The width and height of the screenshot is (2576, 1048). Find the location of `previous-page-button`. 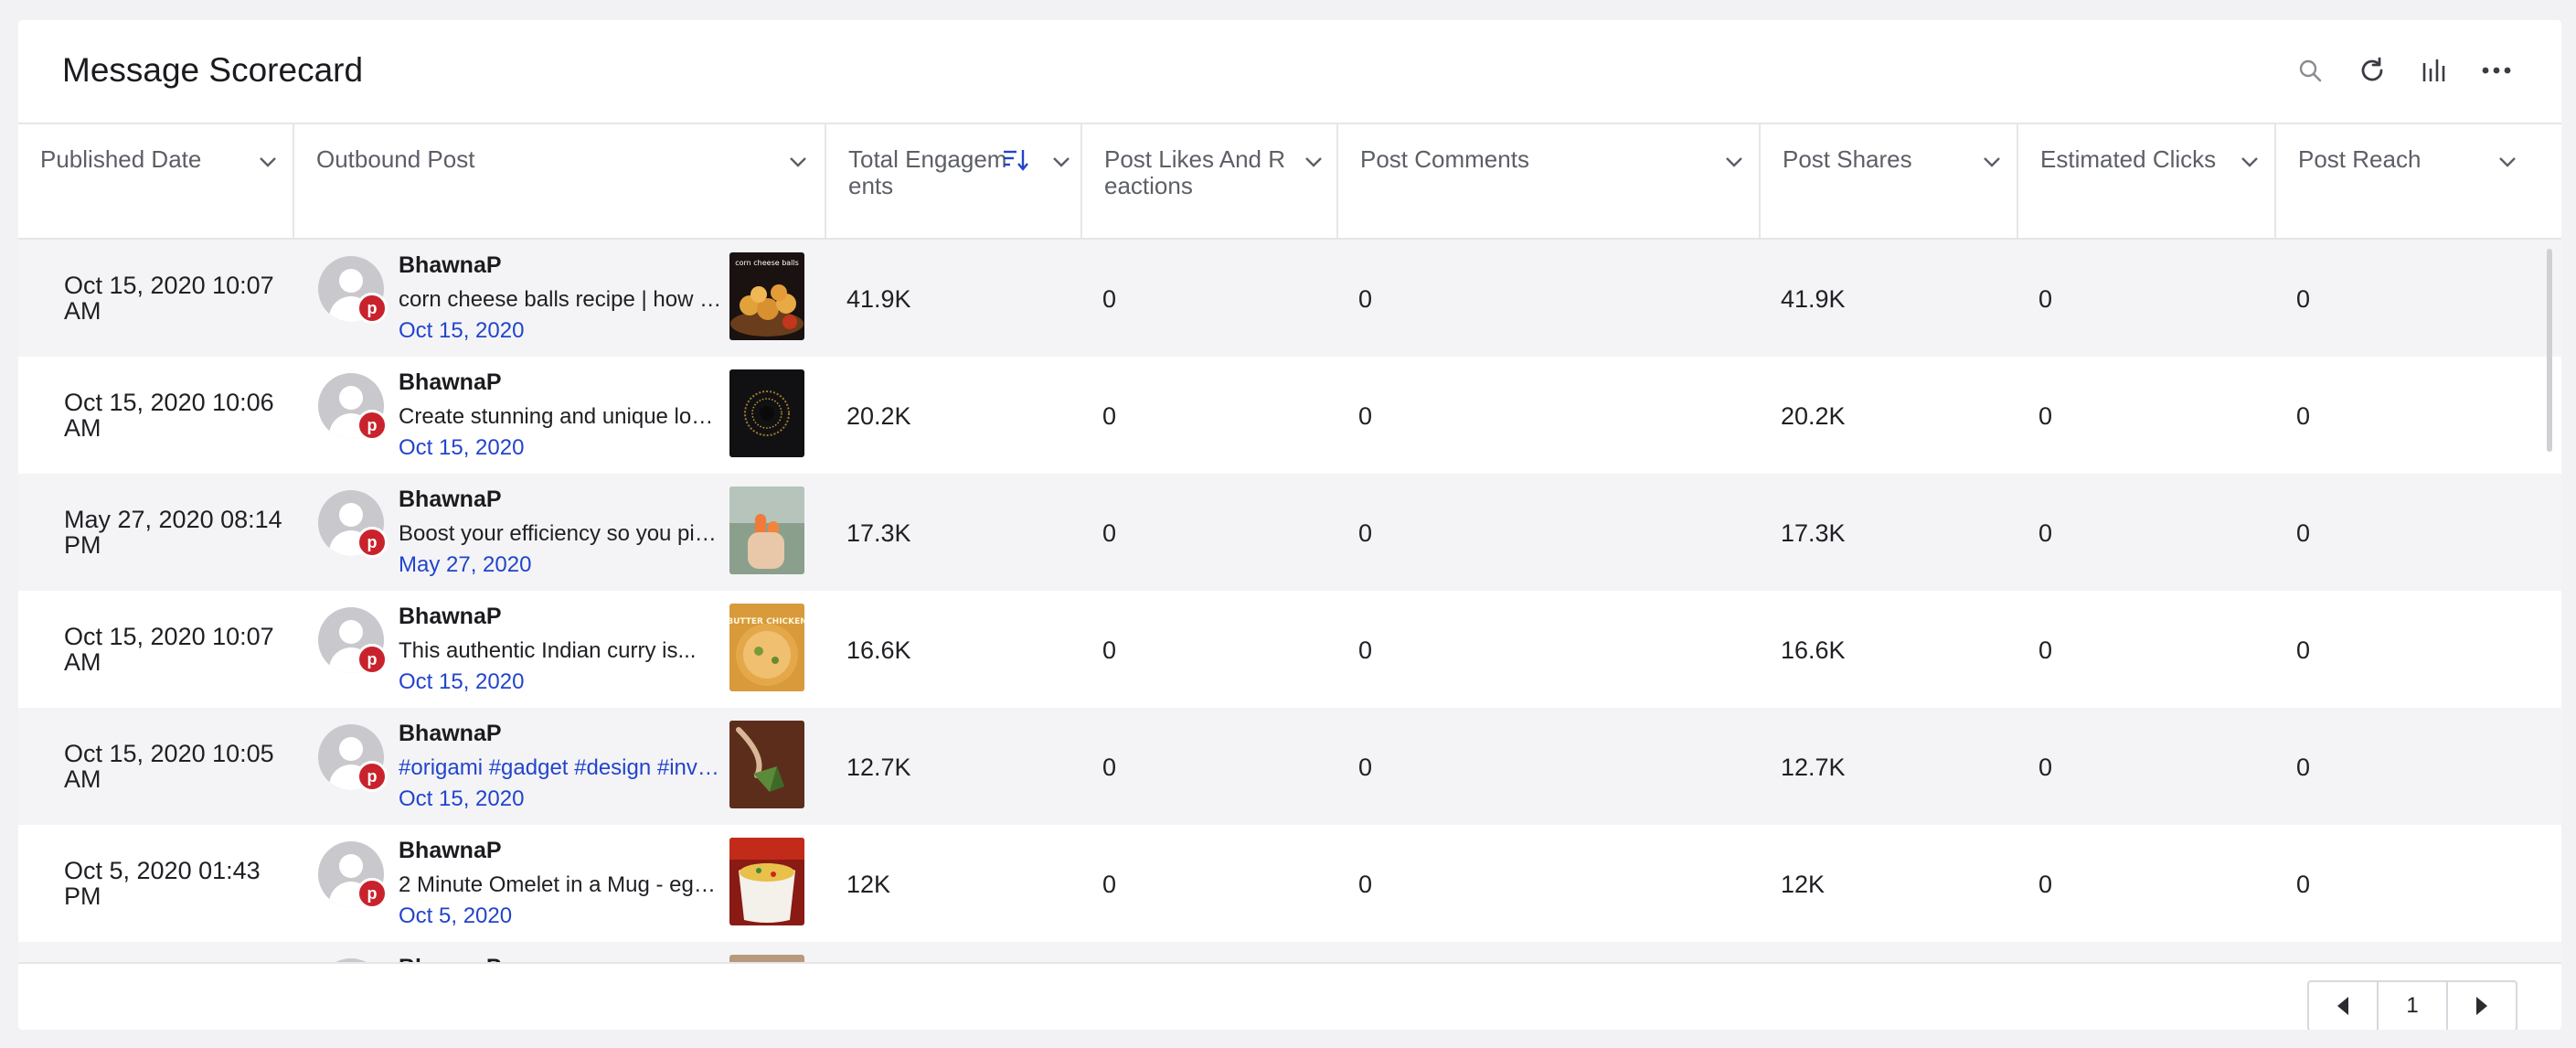

previous-page-button is located at coordinates (2343, 1006).